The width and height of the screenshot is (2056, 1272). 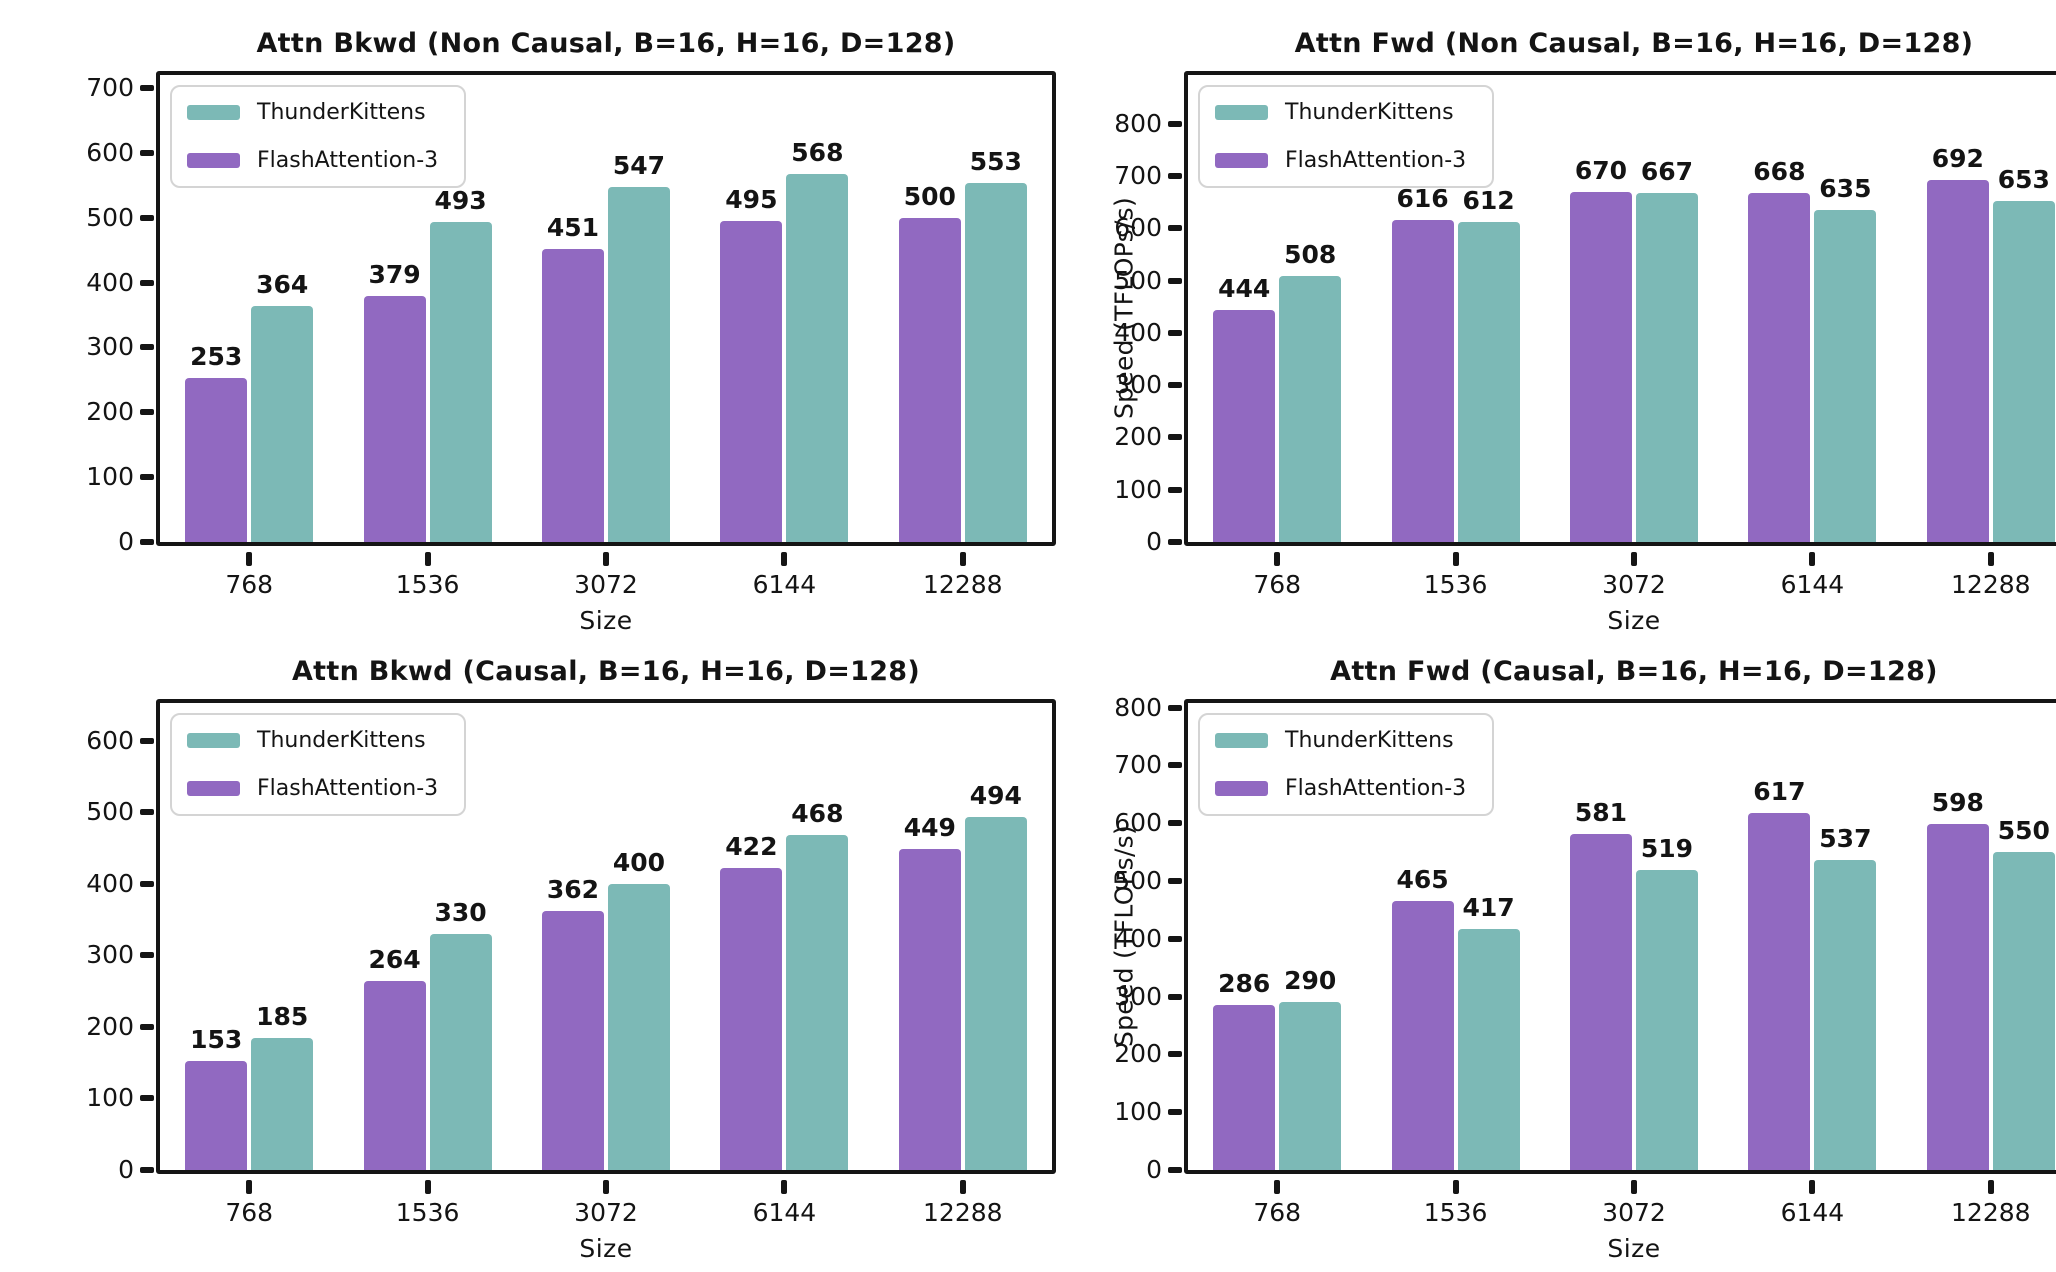 I want to click on bar-thunderkittens: 290, so click(x=1310, y=1068).